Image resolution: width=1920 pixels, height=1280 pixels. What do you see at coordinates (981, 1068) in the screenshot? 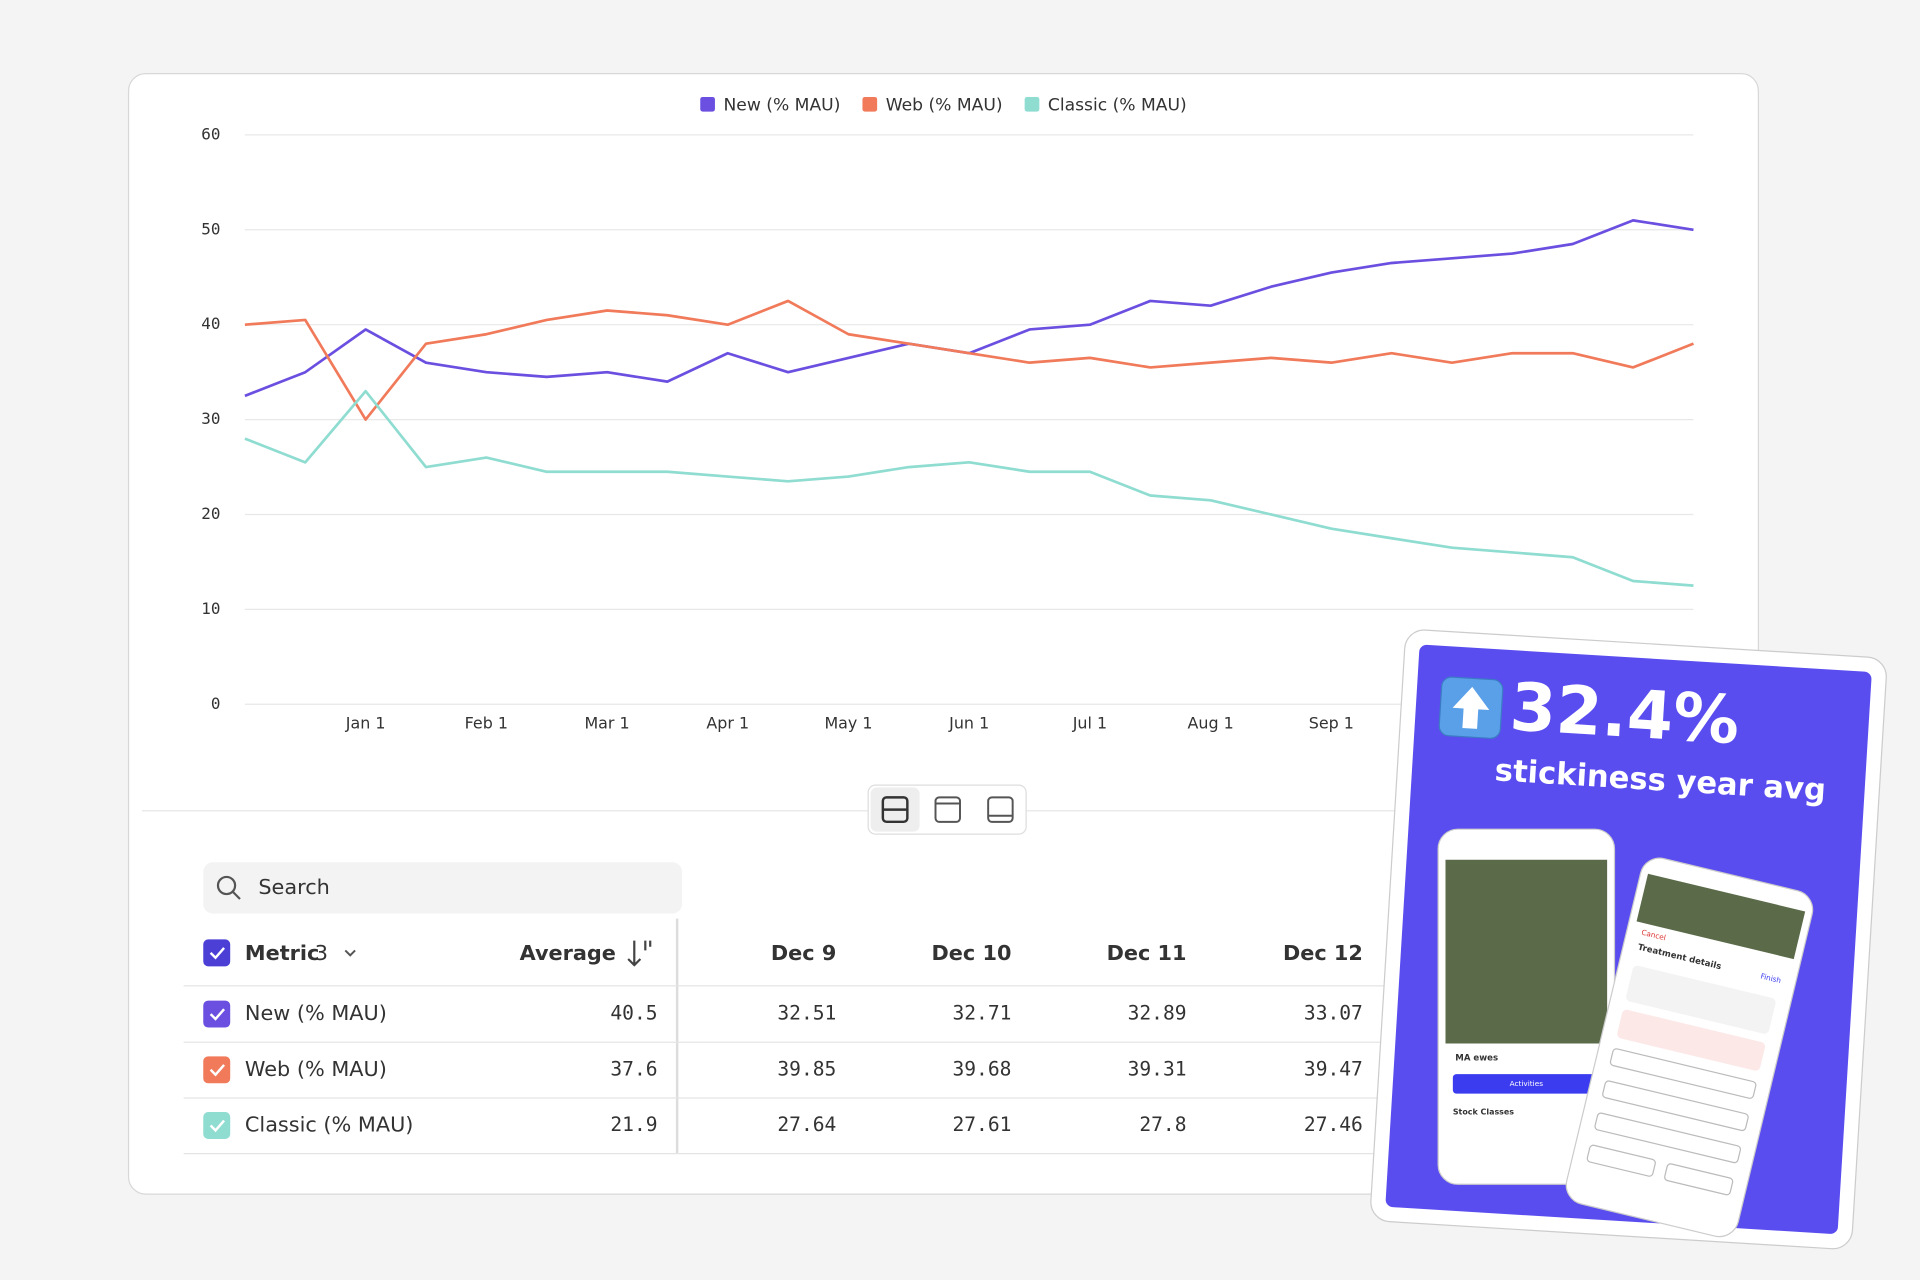
I see `cell-value: 39.68` at bounding box center [981, 1068].